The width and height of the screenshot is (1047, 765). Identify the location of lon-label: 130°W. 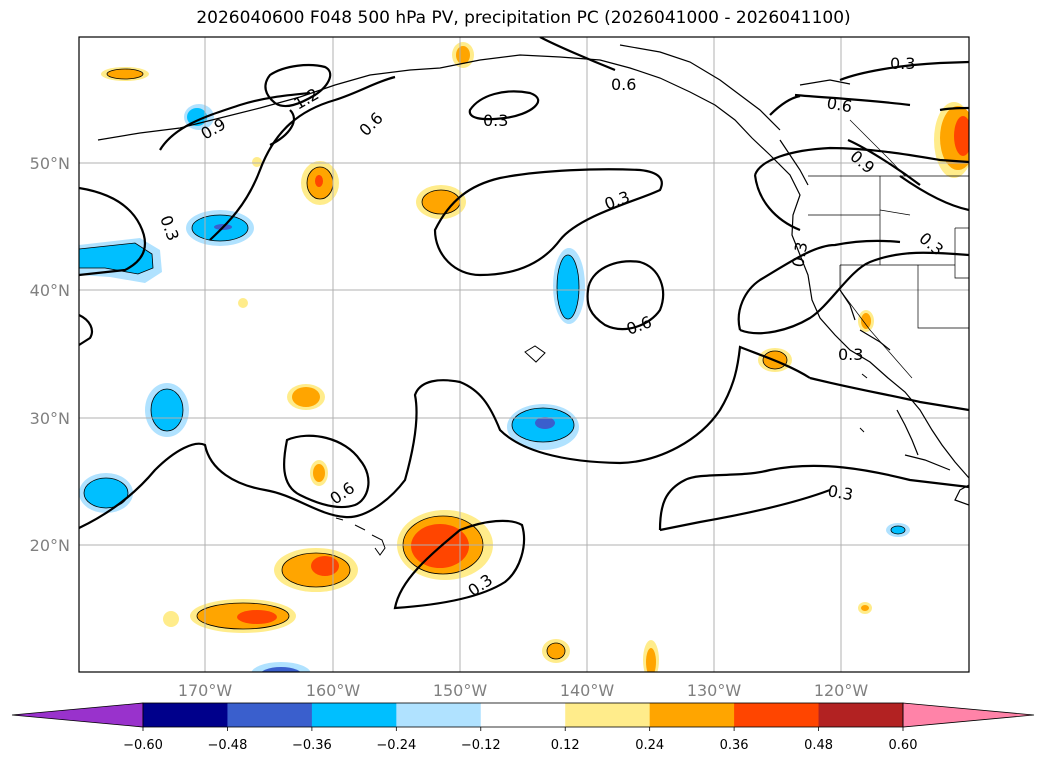
(714, 690).